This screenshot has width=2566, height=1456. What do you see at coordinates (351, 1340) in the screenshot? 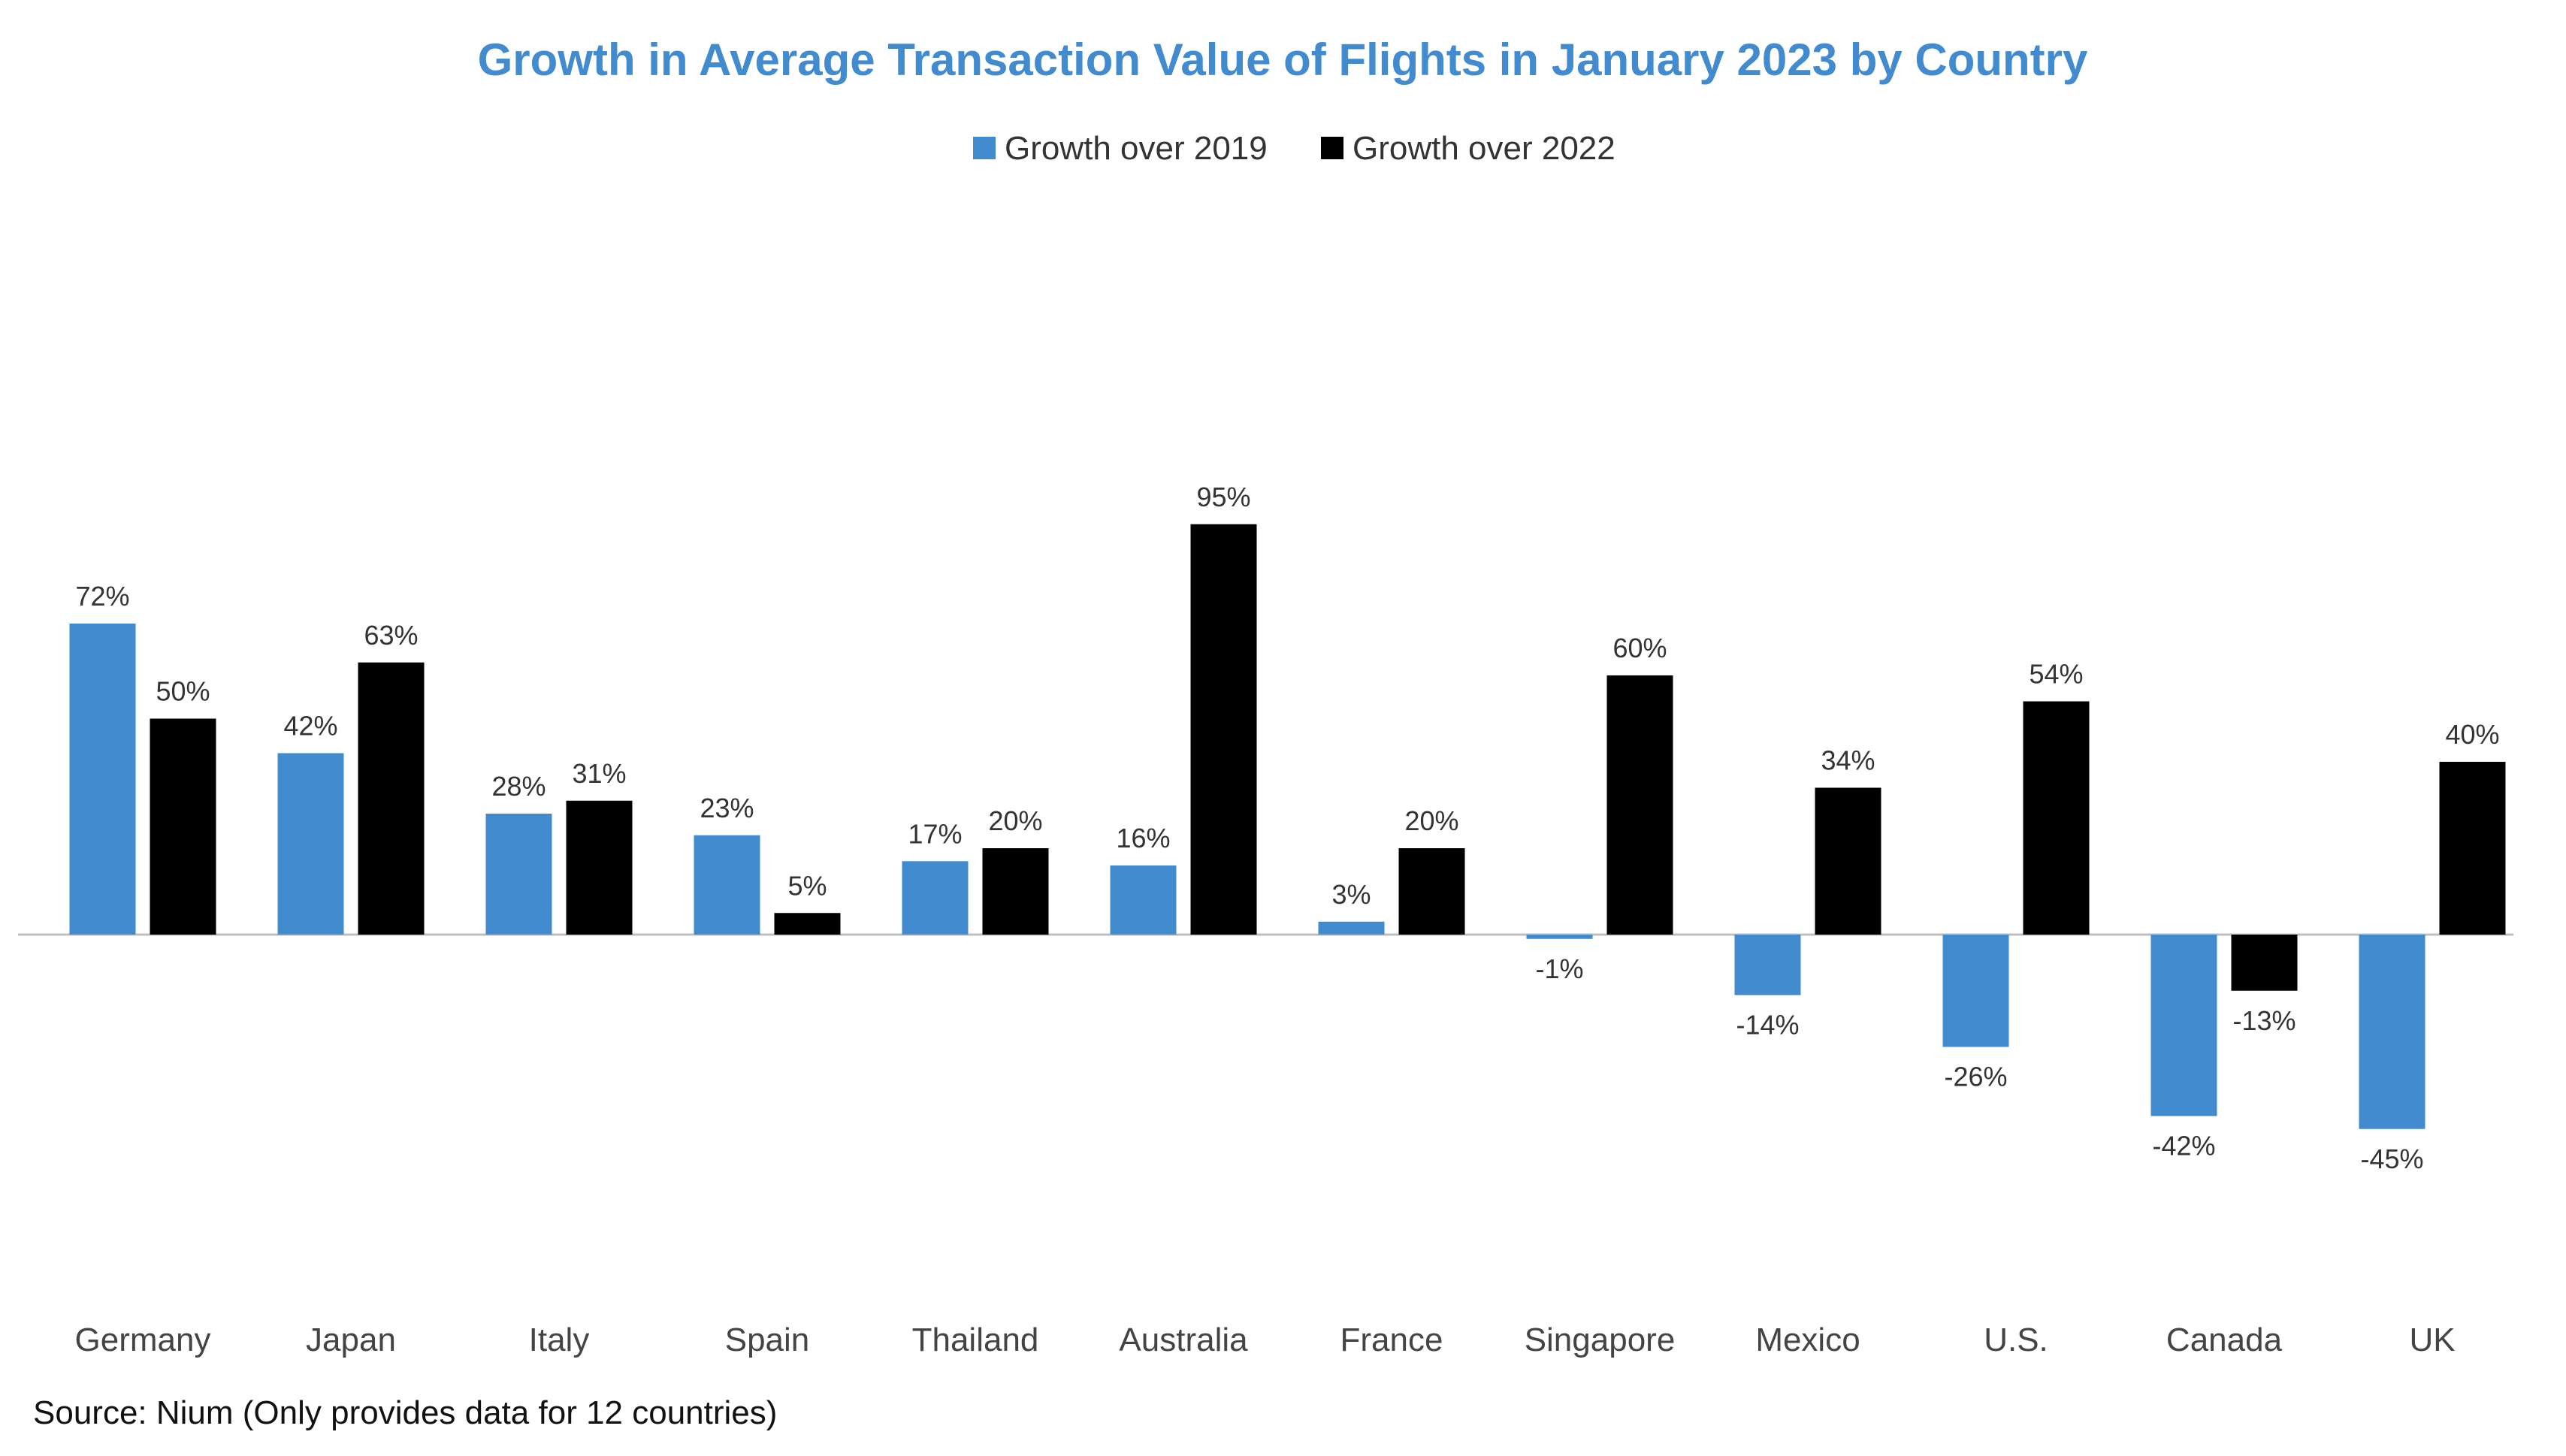
I see `category-label-japan: Japan` at bounding box center [351, 1340].